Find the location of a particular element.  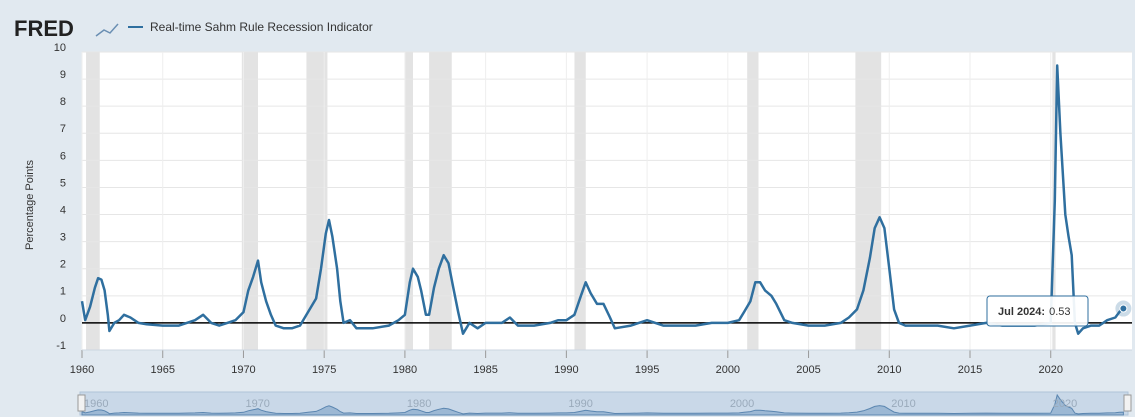

x-tick-label: 2020 is located at coordinates (1050, 370).